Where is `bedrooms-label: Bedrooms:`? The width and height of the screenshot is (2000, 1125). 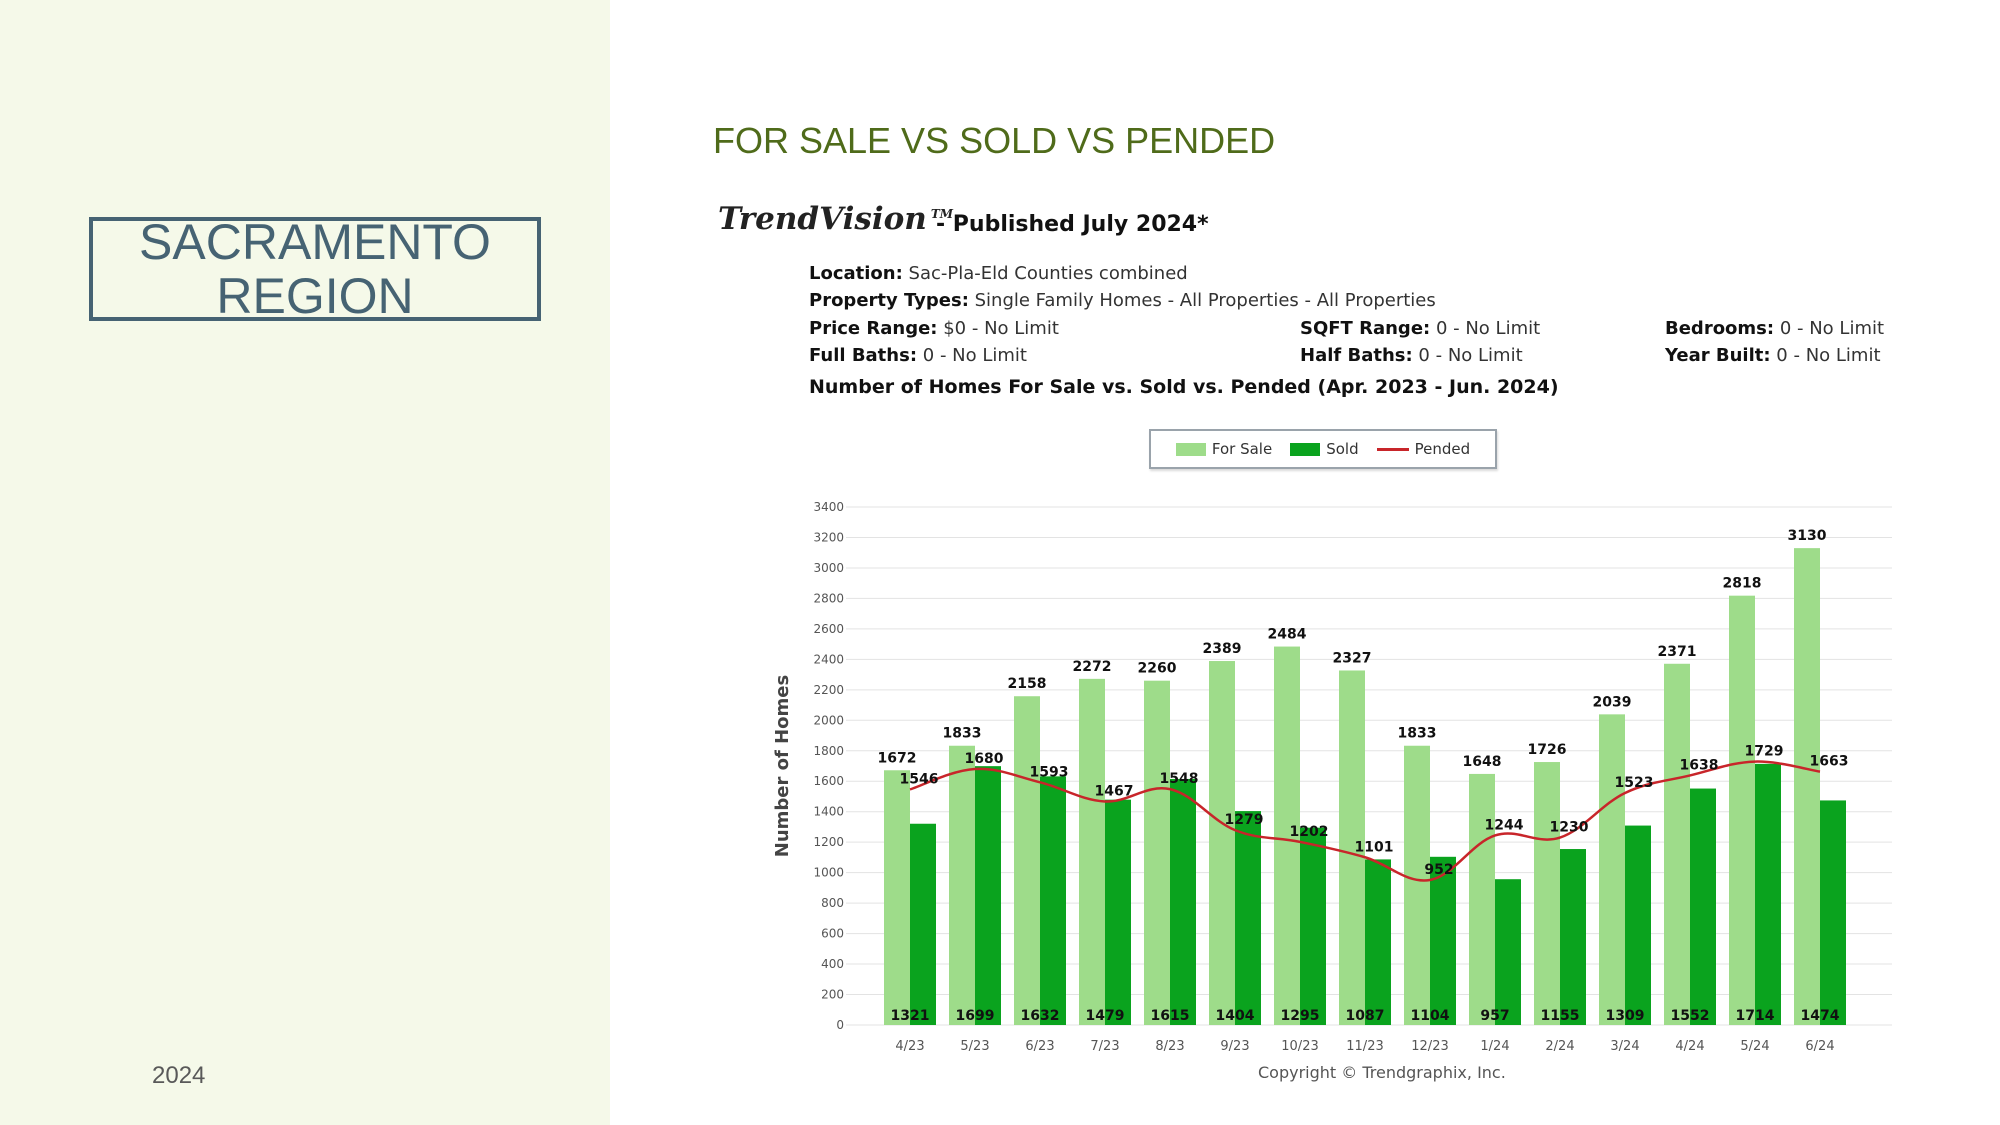
bedrooms-label: Bedrooms: is located at coordinates (1720, 328).